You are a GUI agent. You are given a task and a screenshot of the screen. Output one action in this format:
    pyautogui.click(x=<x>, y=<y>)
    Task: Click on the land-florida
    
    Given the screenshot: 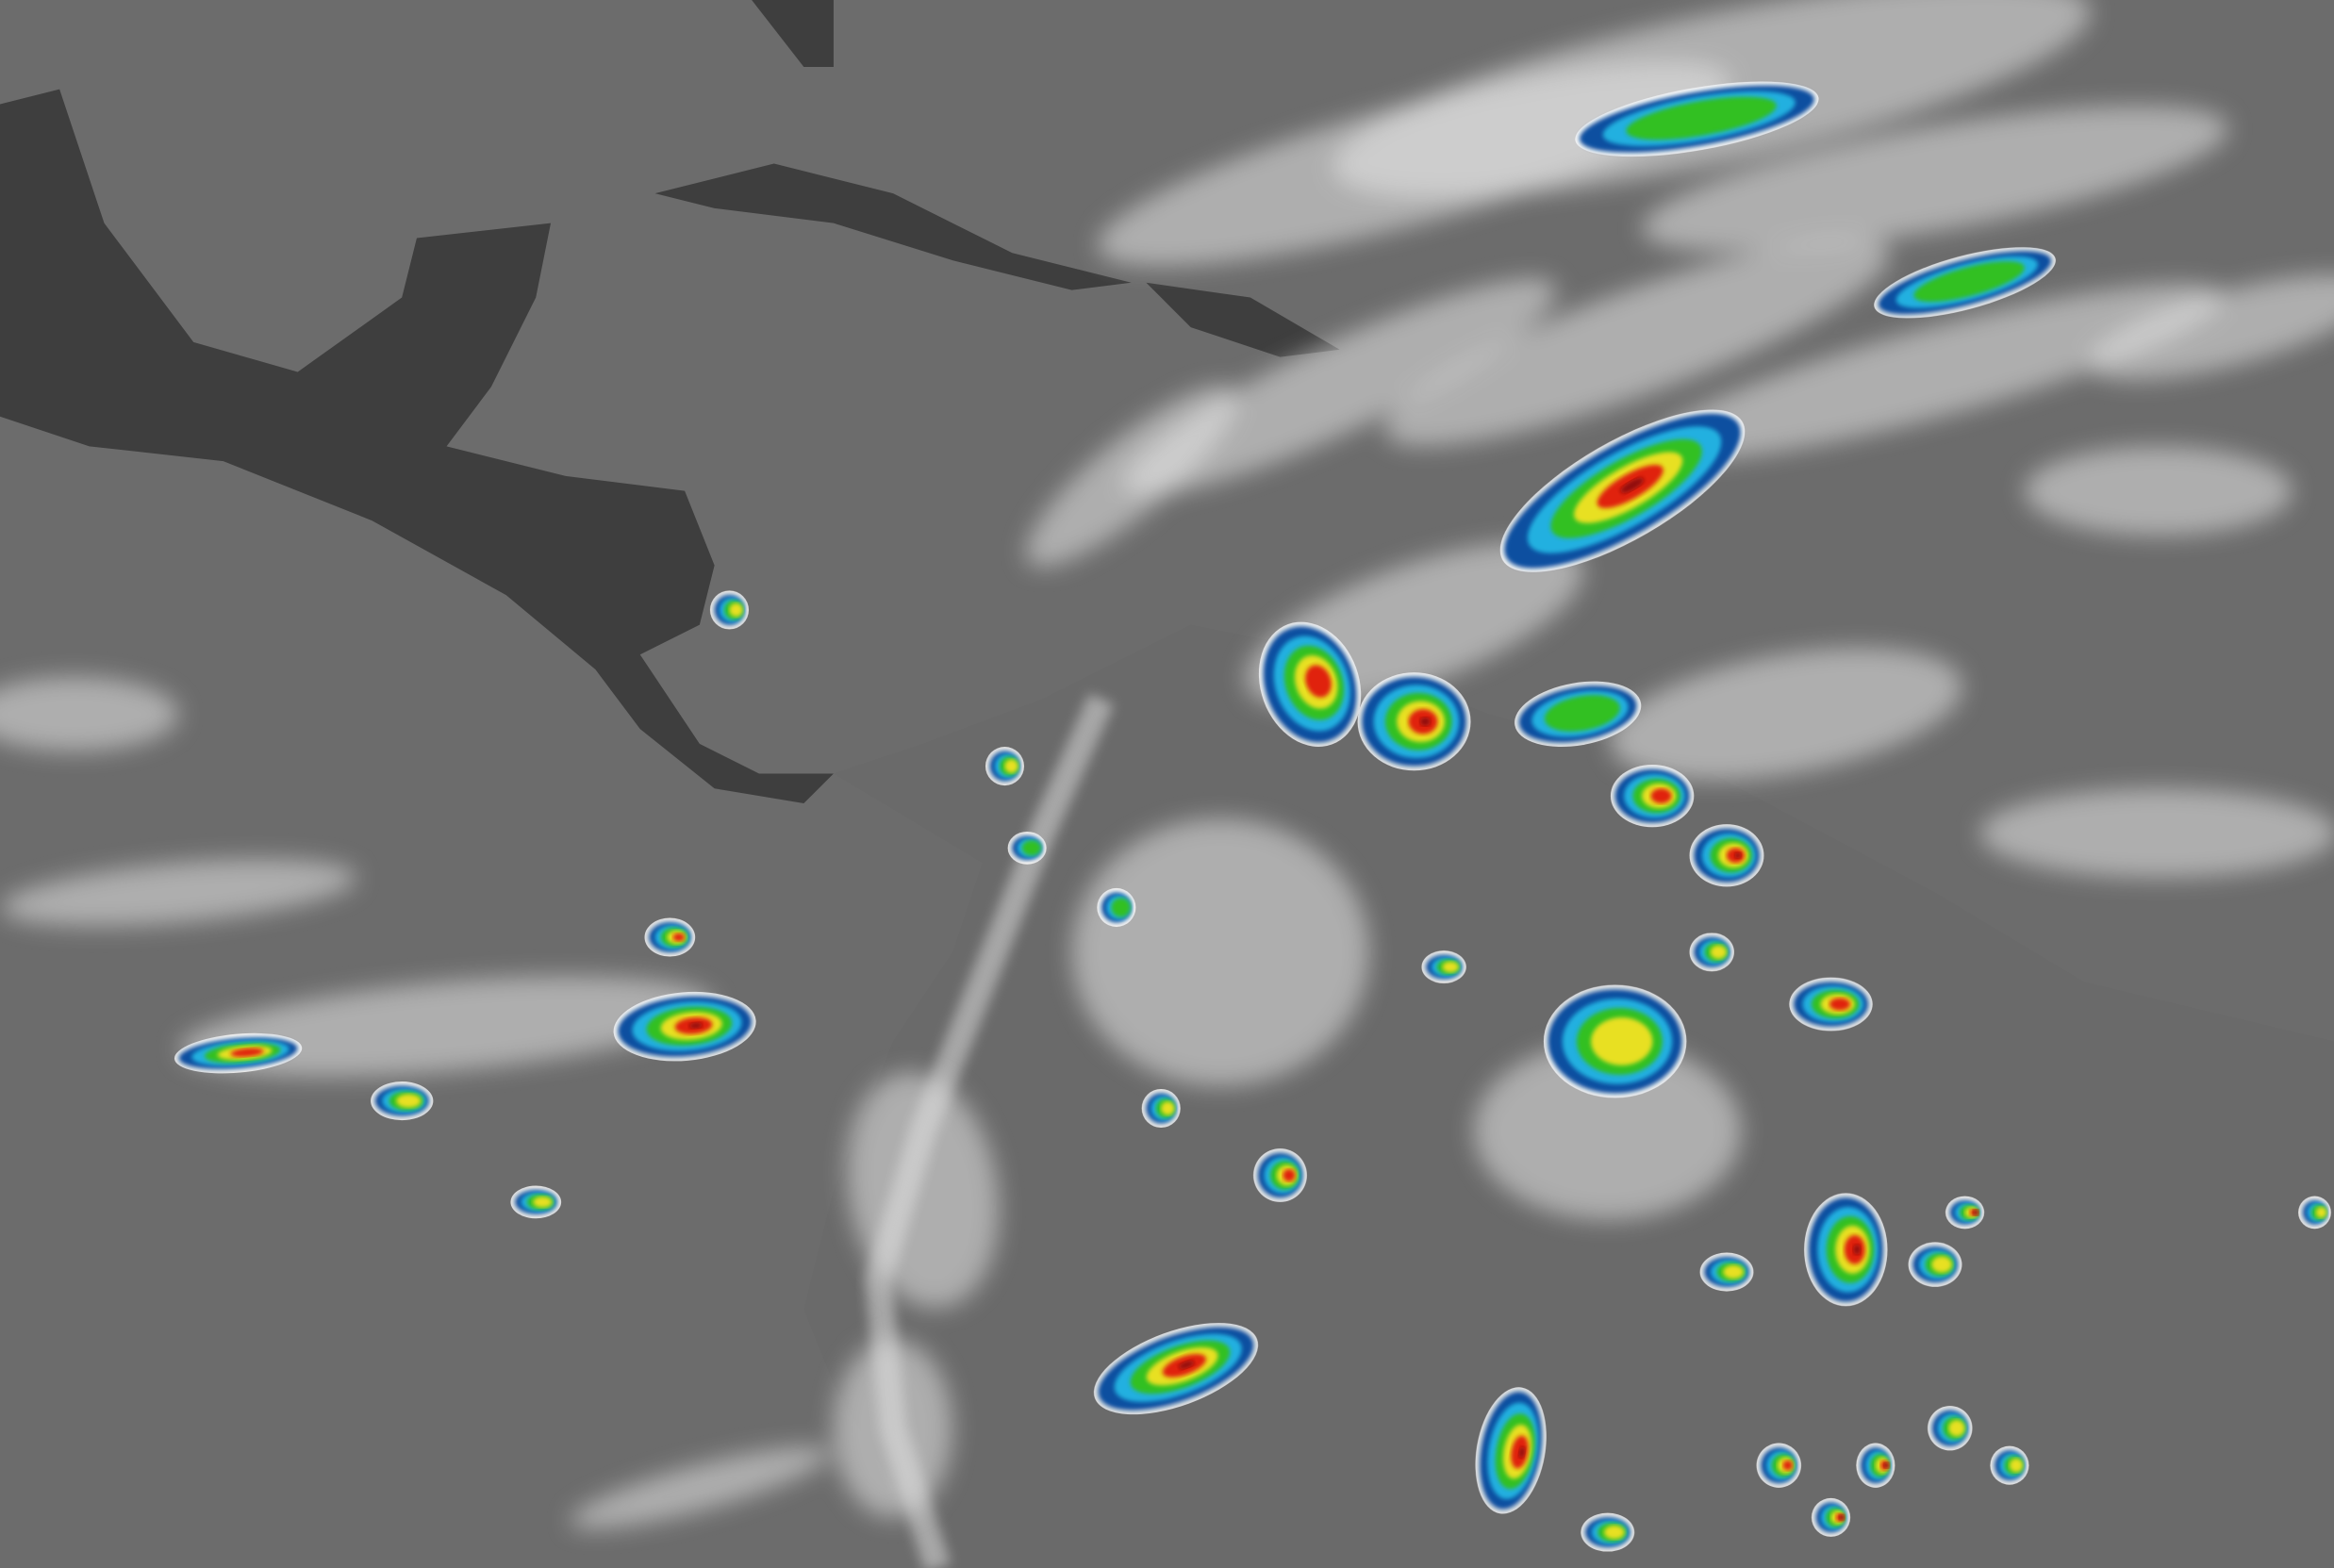 What is the action you would take?
    pyautogui.click(x=793, y=34)
    